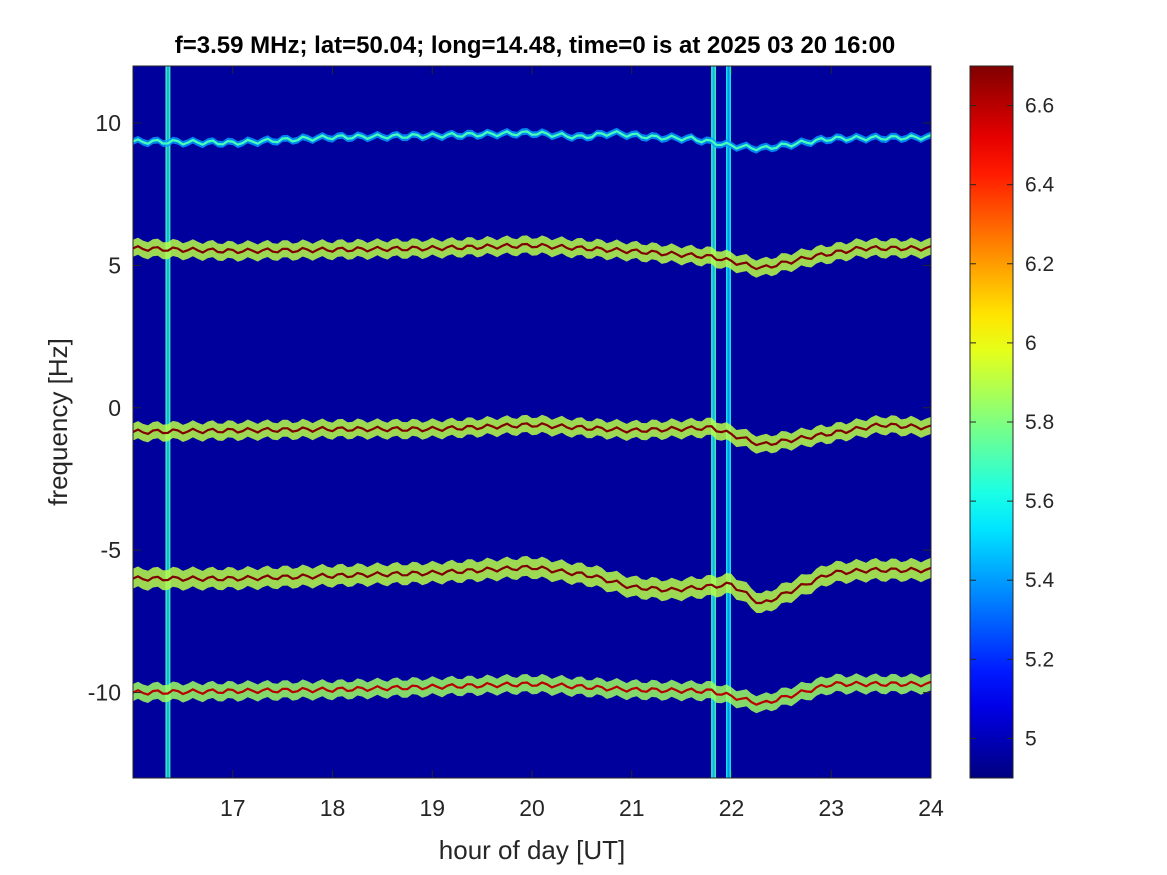  What do you see at coordinates (432, 808) in the screenshot?
I see `x-tick-label: 19` at bounding box center [432, 808].